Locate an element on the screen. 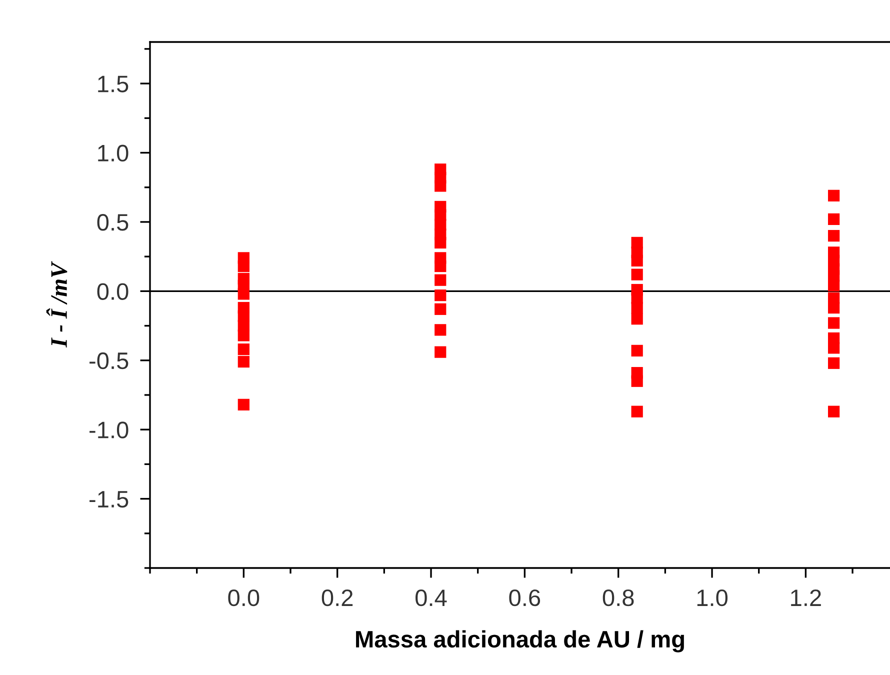 The width and height of the screenshot is (890, 675). y-tick-label: 0.0 is located at coordinates (112, 291).